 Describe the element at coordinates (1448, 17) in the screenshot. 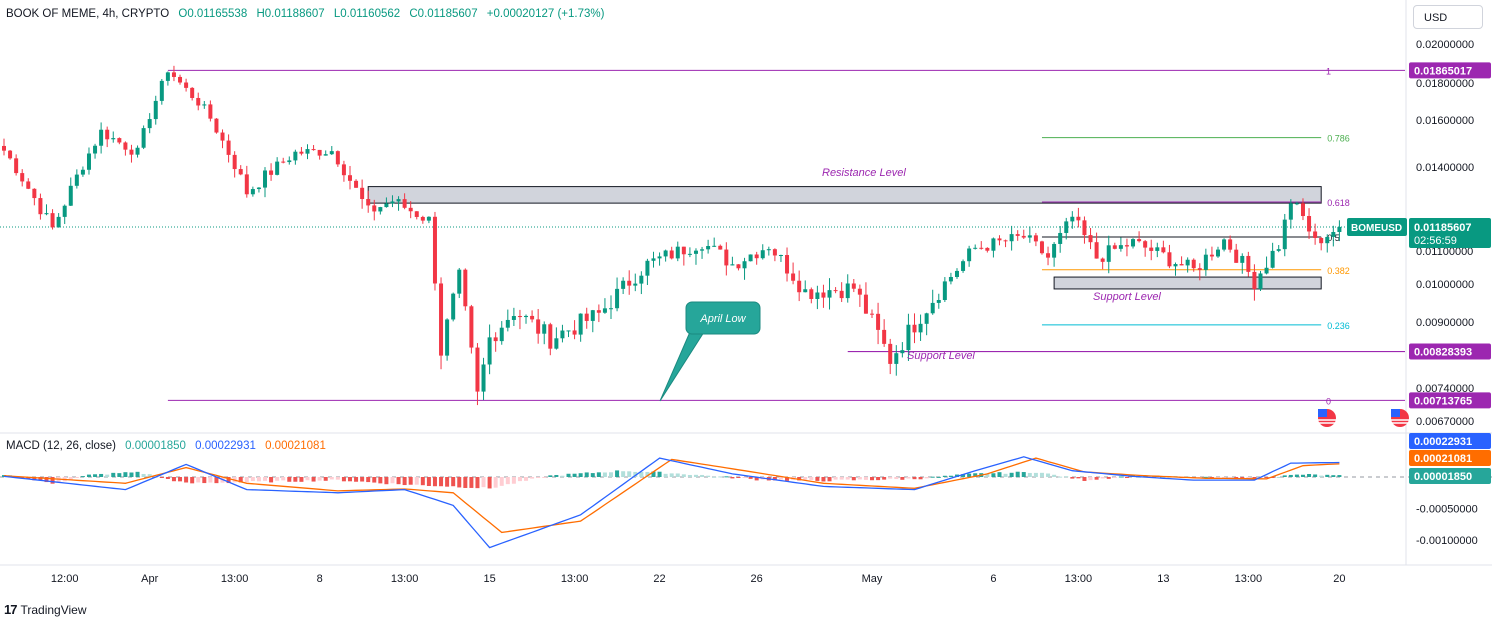

I see `currency-button: USD` at that location.